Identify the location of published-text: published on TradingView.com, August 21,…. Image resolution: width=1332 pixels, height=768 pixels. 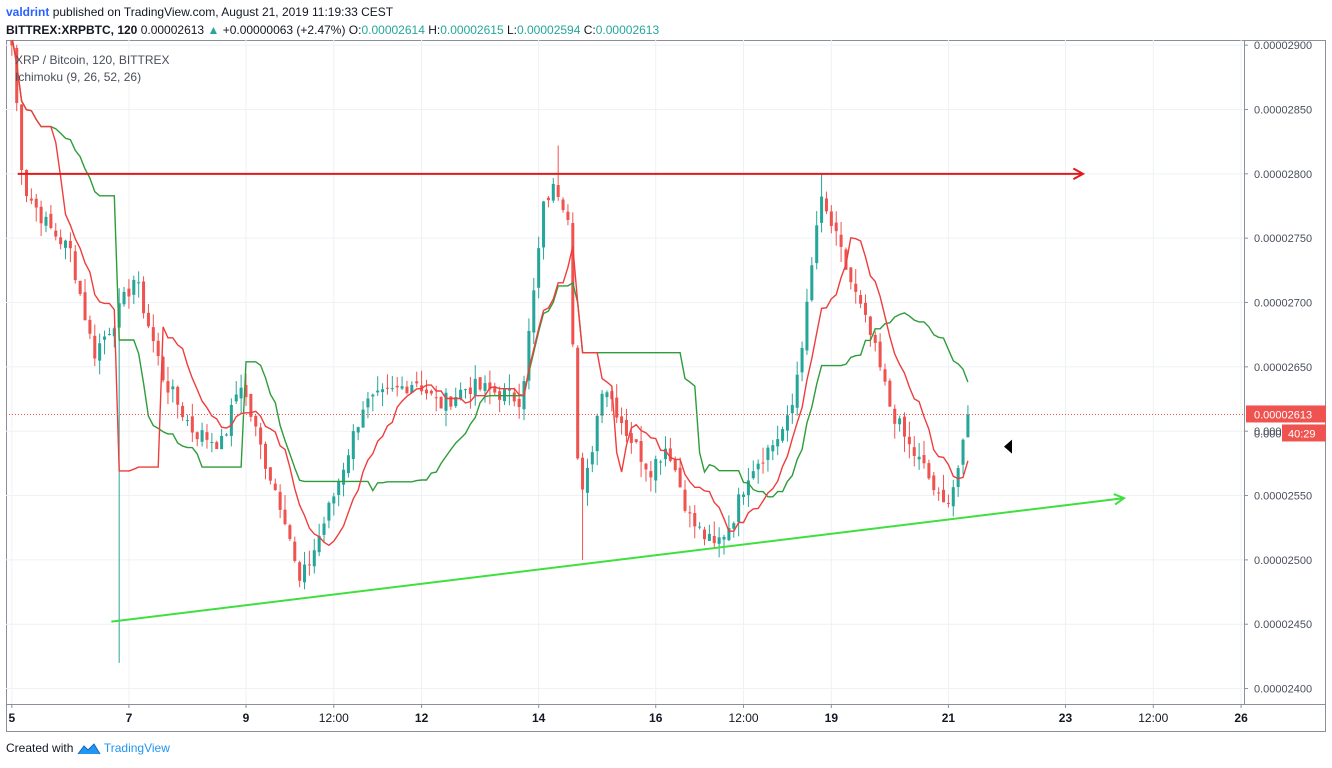
(223, 12).